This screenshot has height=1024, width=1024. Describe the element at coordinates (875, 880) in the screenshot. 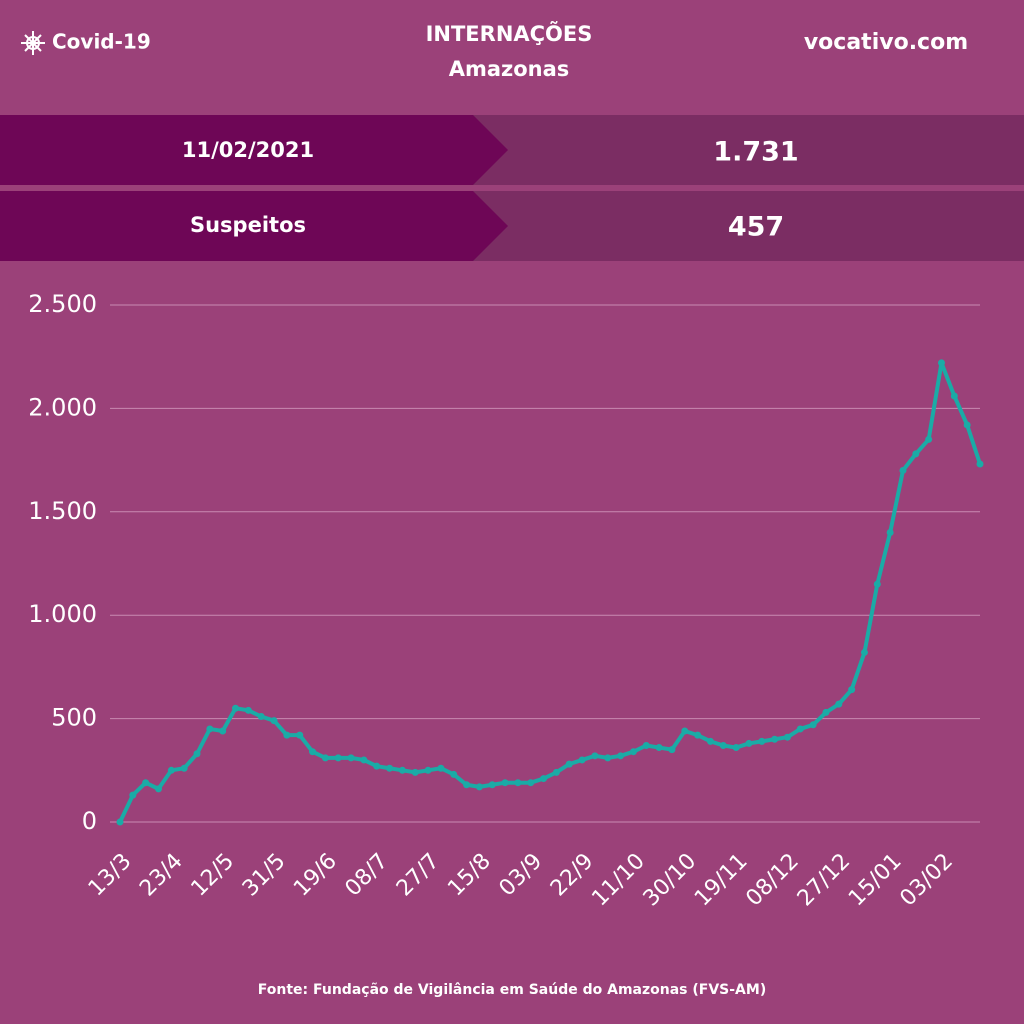

I see `x-tick-label: 15/01` at that location.